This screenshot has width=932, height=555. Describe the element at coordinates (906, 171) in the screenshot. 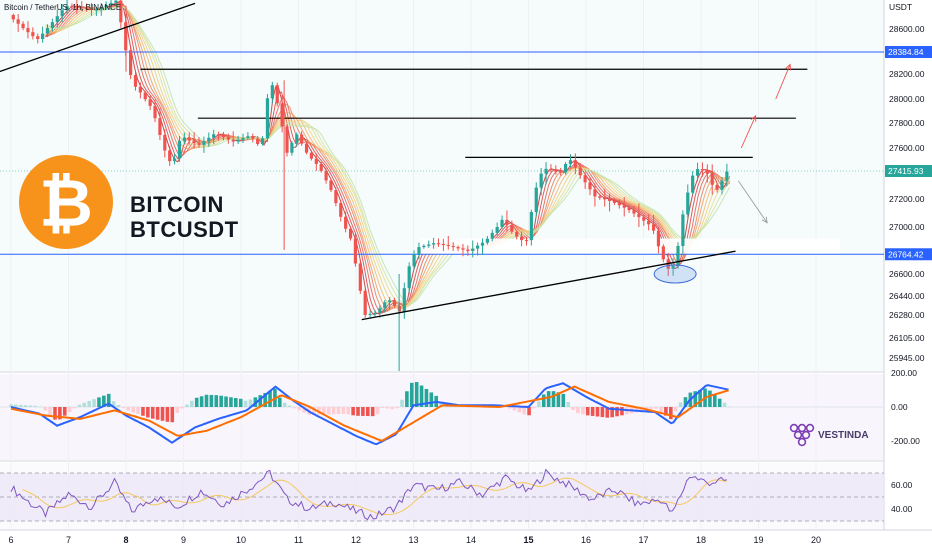

I see `price-label-text: 27415.93` at that location.